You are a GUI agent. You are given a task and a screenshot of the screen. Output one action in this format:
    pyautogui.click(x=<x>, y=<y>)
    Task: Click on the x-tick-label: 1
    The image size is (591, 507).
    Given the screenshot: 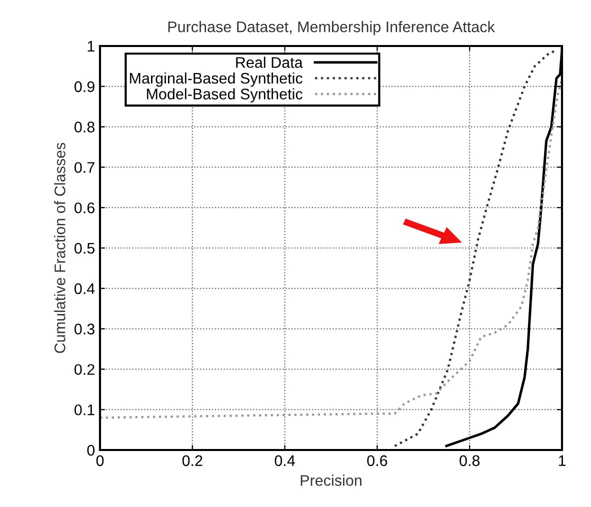 What is the action you would take?
    pyautogui.click(x=562, y=460)
    